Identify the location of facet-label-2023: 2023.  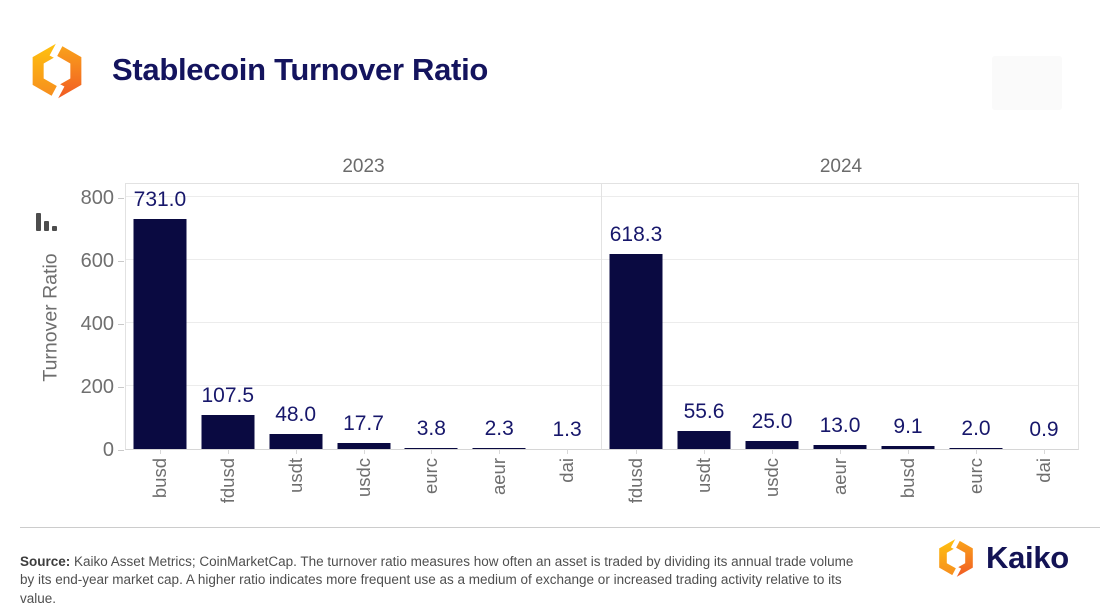
(363, 167).